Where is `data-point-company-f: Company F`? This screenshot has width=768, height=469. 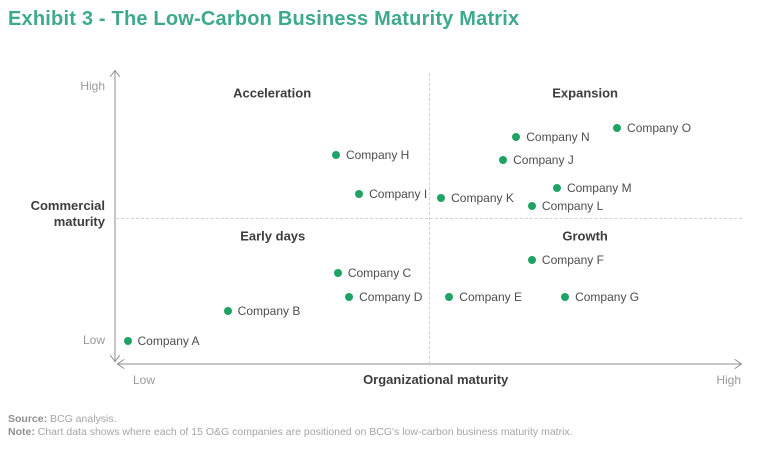
data-point-company-f: Company F is located at coordinates (565, 260).